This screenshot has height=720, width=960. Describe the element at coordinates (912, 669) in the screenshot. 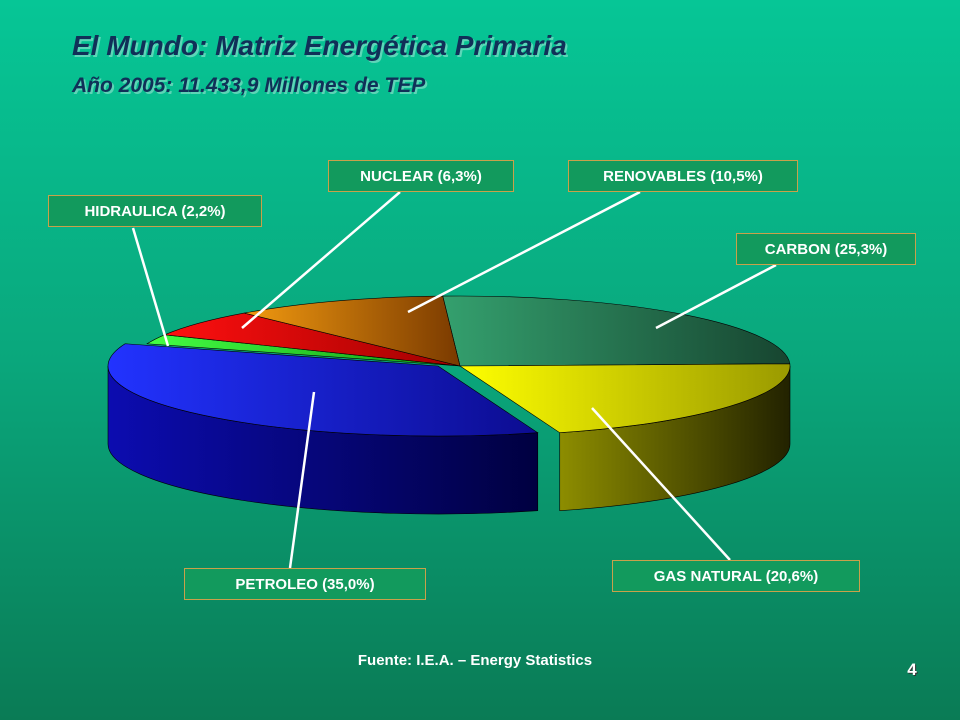

I see `page-number: 4` at that location.